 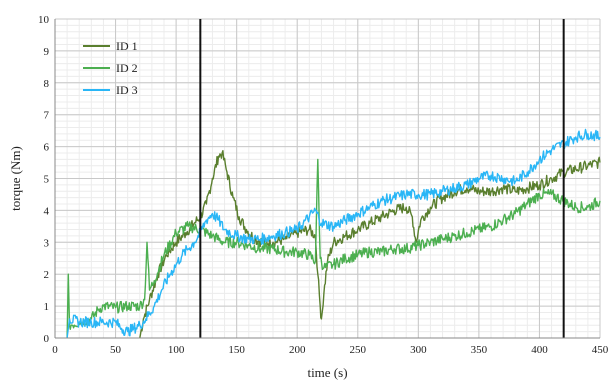 I want to click on legend-label-2: ID 2, so click(x=127, y=68).